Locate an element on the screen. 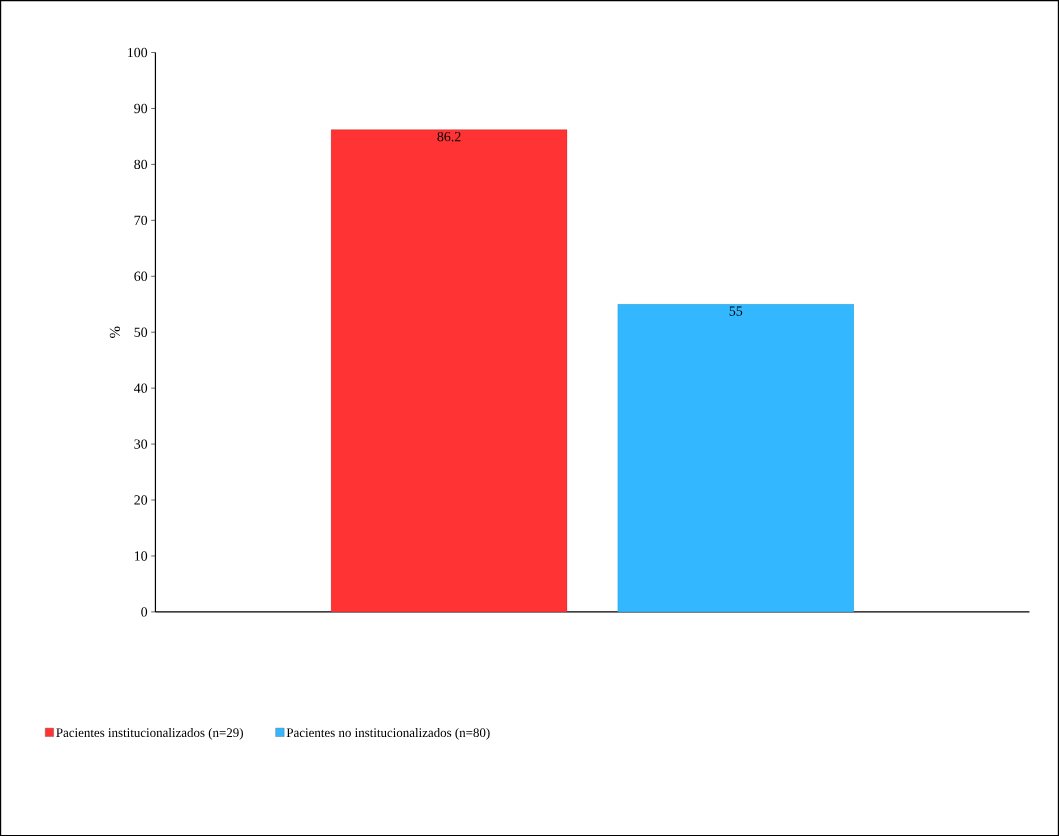 Image resolution: width=1059 pixels, height=836 pixels. y-tick-label: 70 is located at coordinates (141, 220).